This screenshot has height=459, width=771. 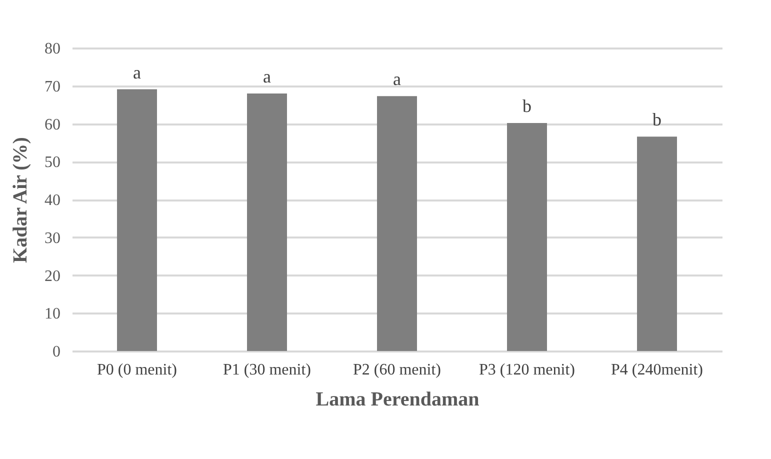 What do you see at coordinates (52, 87) in the screenshot?
I see `y-tick-label: 70` at bounding box center [52, 87].